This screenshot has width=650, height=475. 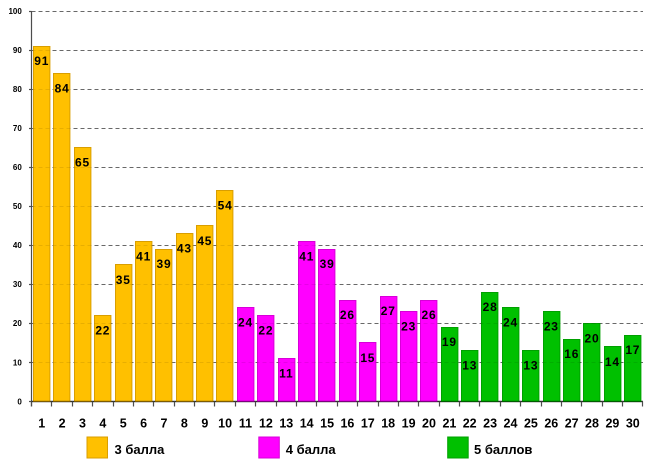 What do you see at coordinates (531, 423) in the screenshot?
I see `svg-text: 25` at bounding box center [531, 423].